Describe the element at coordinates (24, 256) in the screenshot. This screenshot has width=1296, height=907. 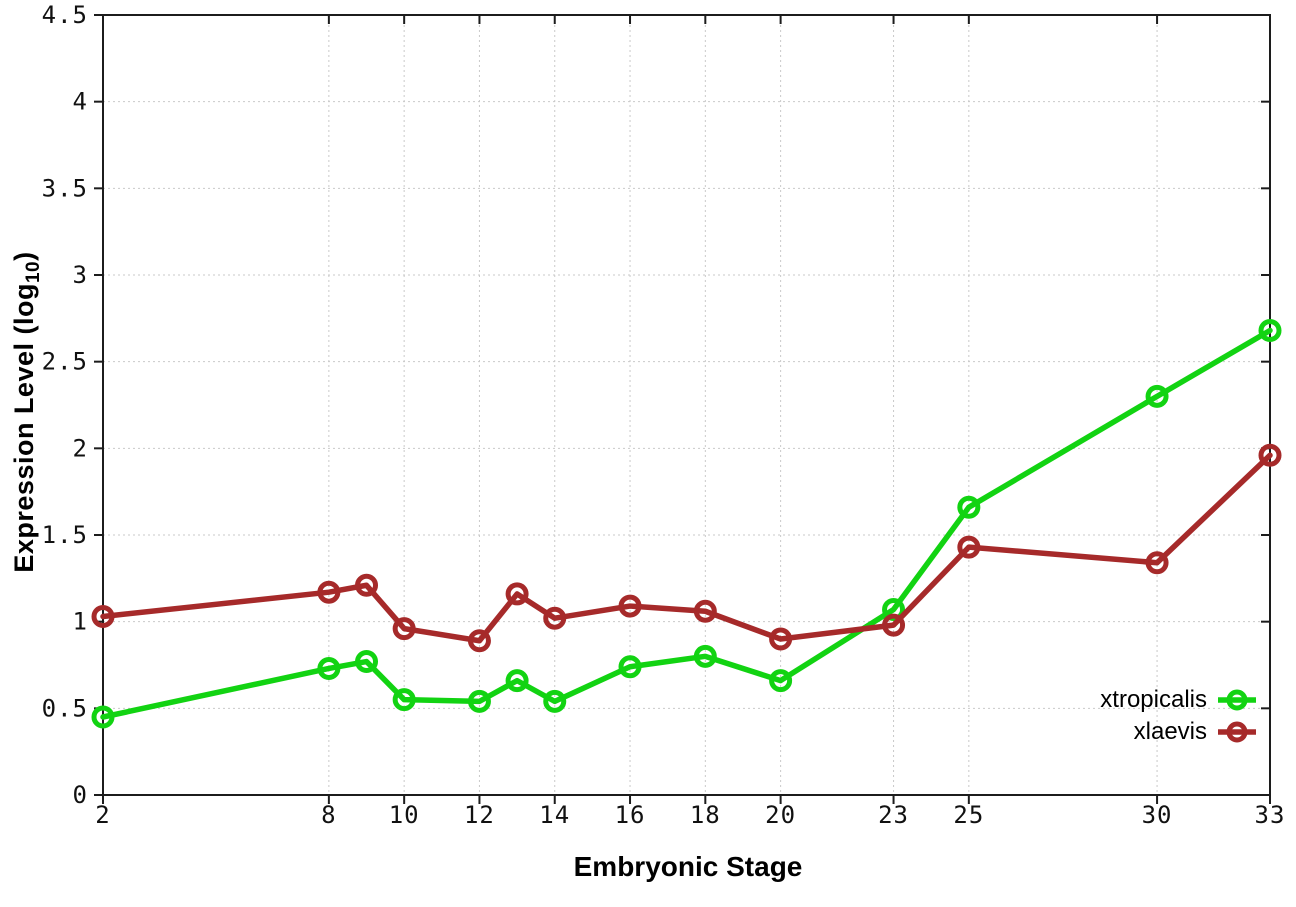
I see `y-axis-label-close: )` at that location.